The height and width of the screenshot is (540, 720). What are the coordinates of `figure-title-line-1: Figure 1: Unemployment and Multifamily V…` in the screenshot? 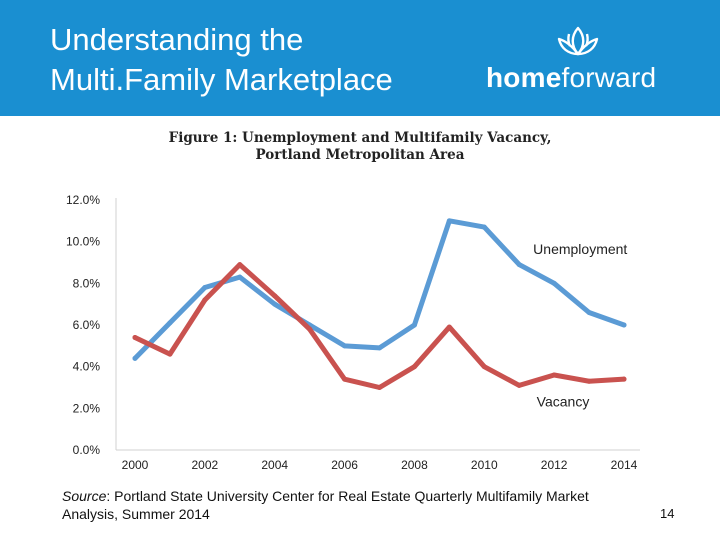 It's located at (360, 138).